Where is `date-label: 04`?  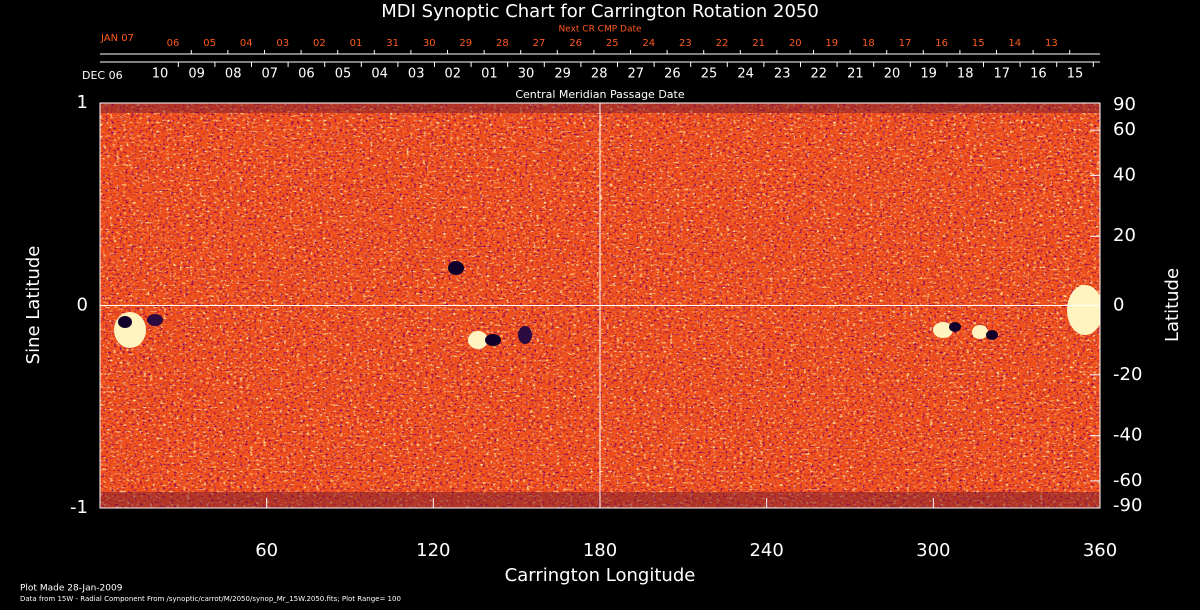 date-label: 04 is located at coordinates (379, 74).